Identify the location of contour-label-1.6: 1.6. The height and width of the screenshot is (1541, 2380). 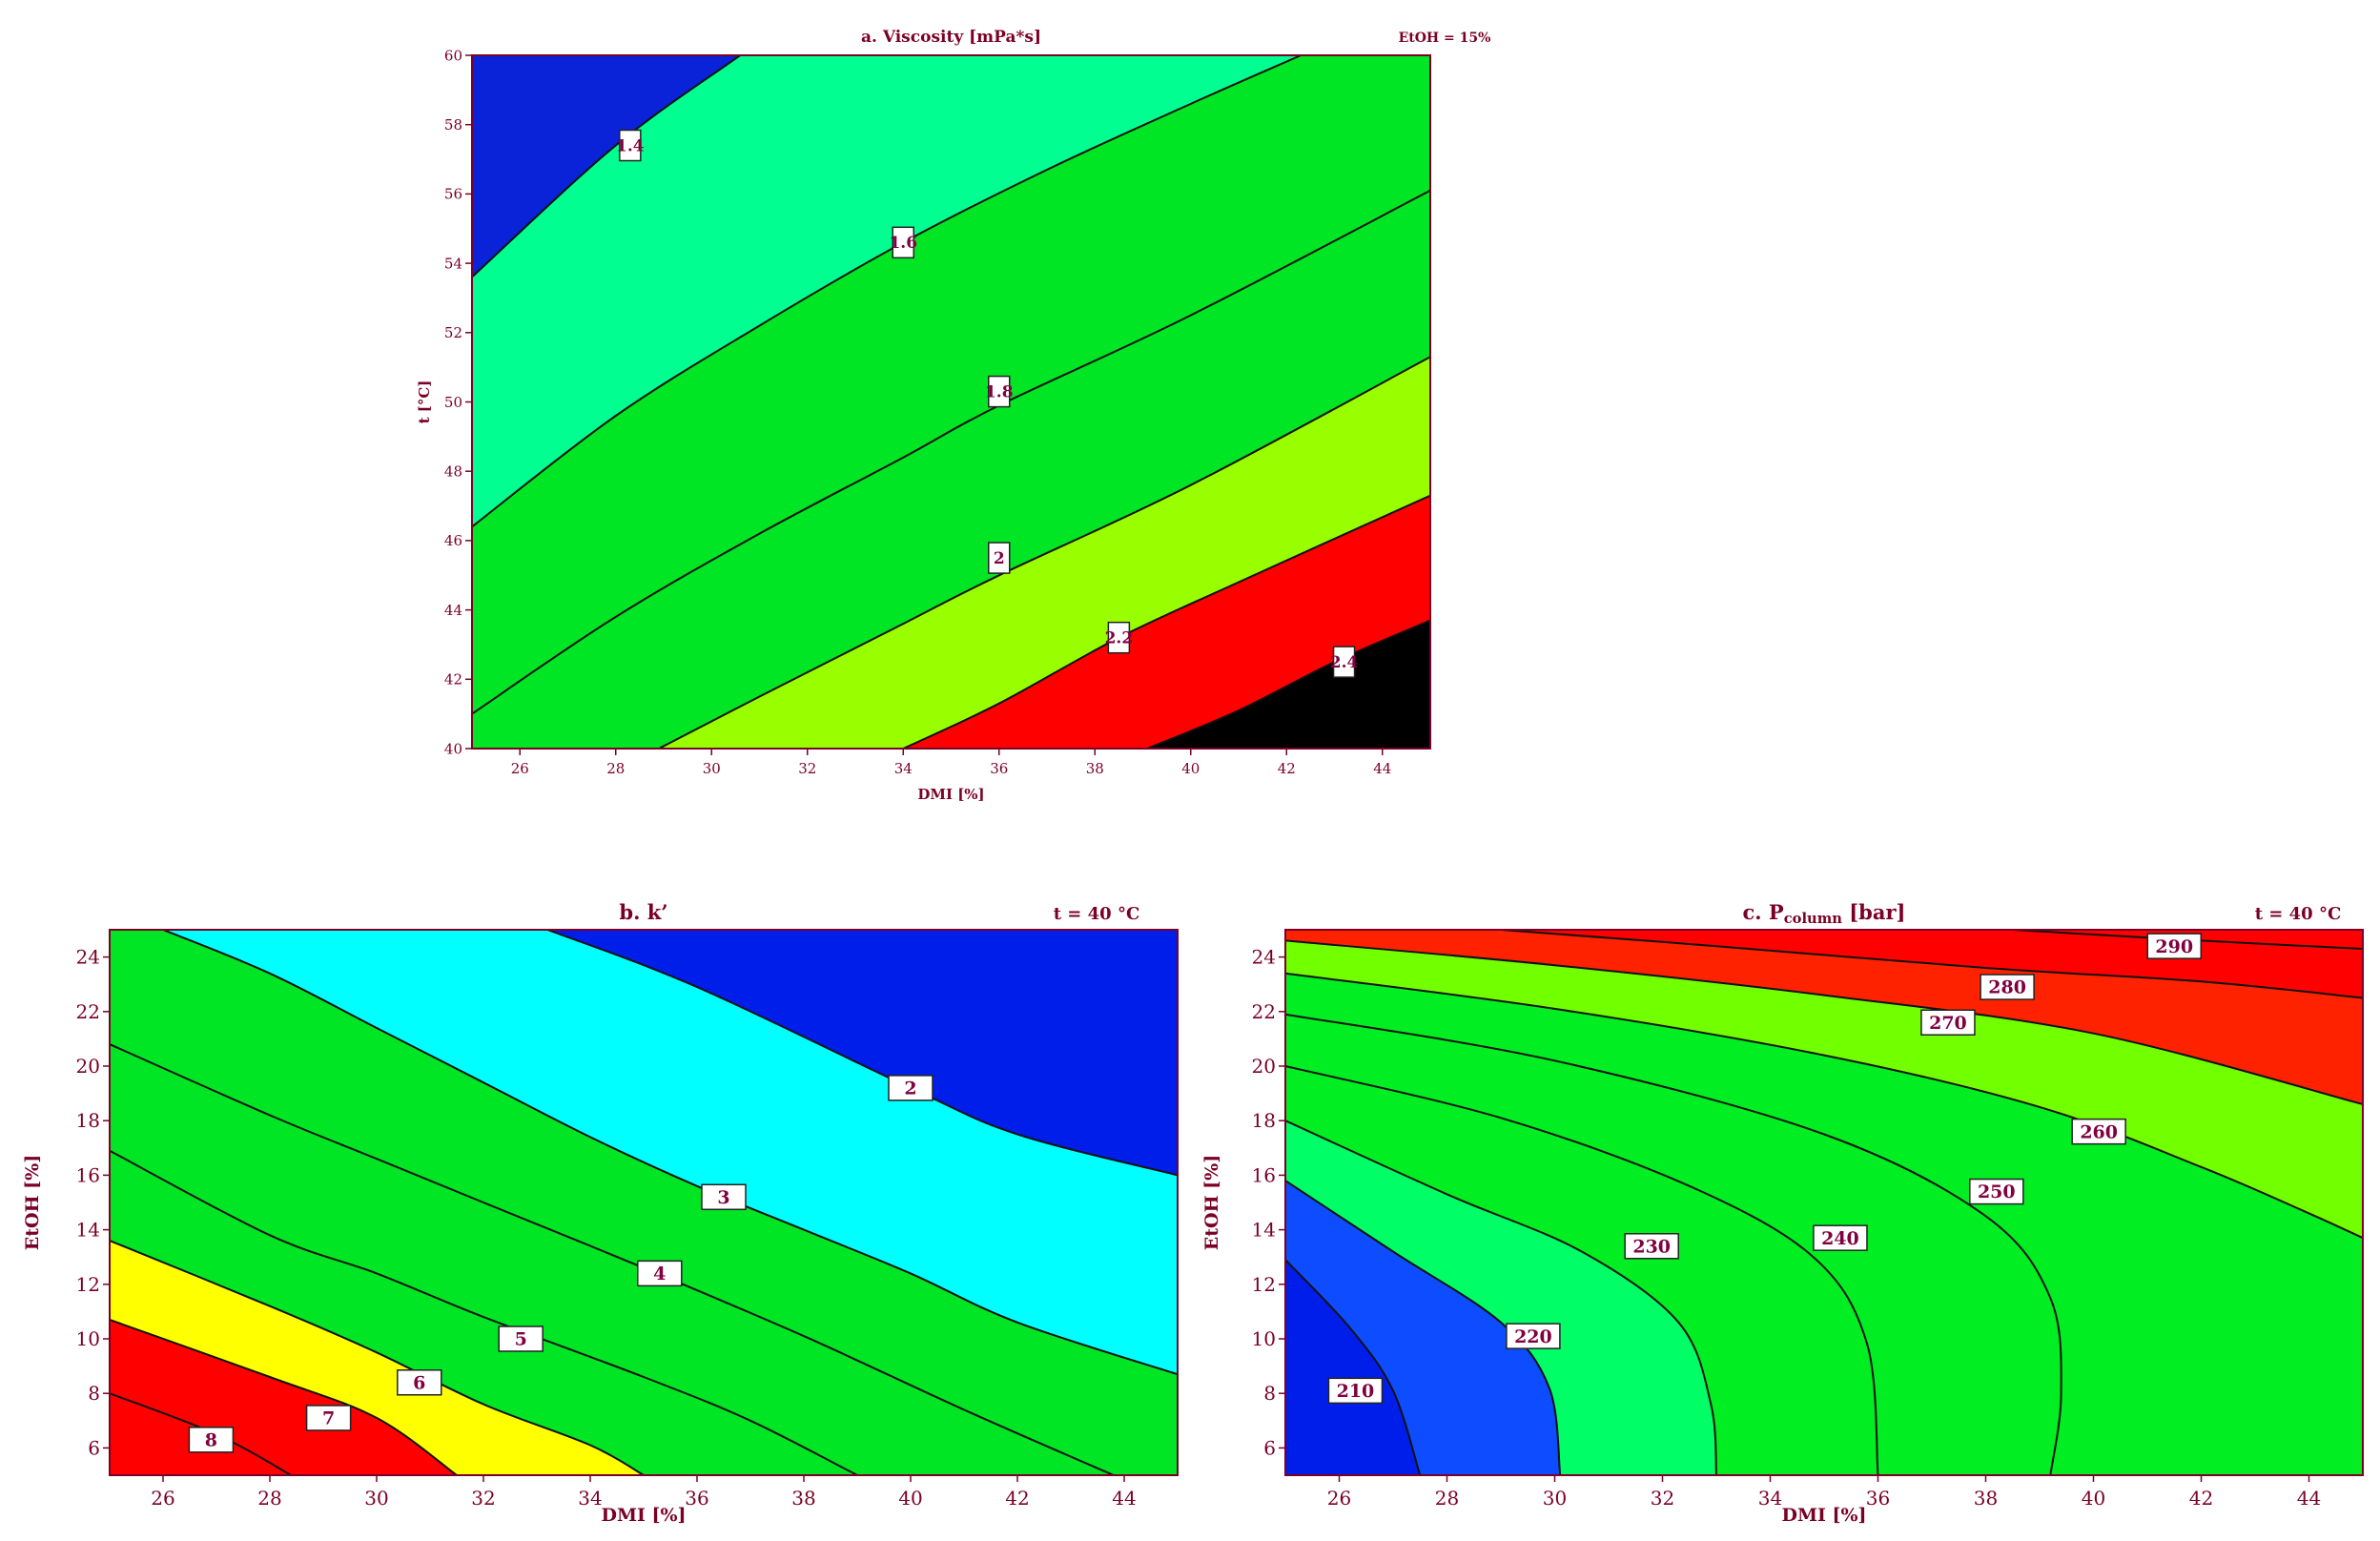
(903, 242).